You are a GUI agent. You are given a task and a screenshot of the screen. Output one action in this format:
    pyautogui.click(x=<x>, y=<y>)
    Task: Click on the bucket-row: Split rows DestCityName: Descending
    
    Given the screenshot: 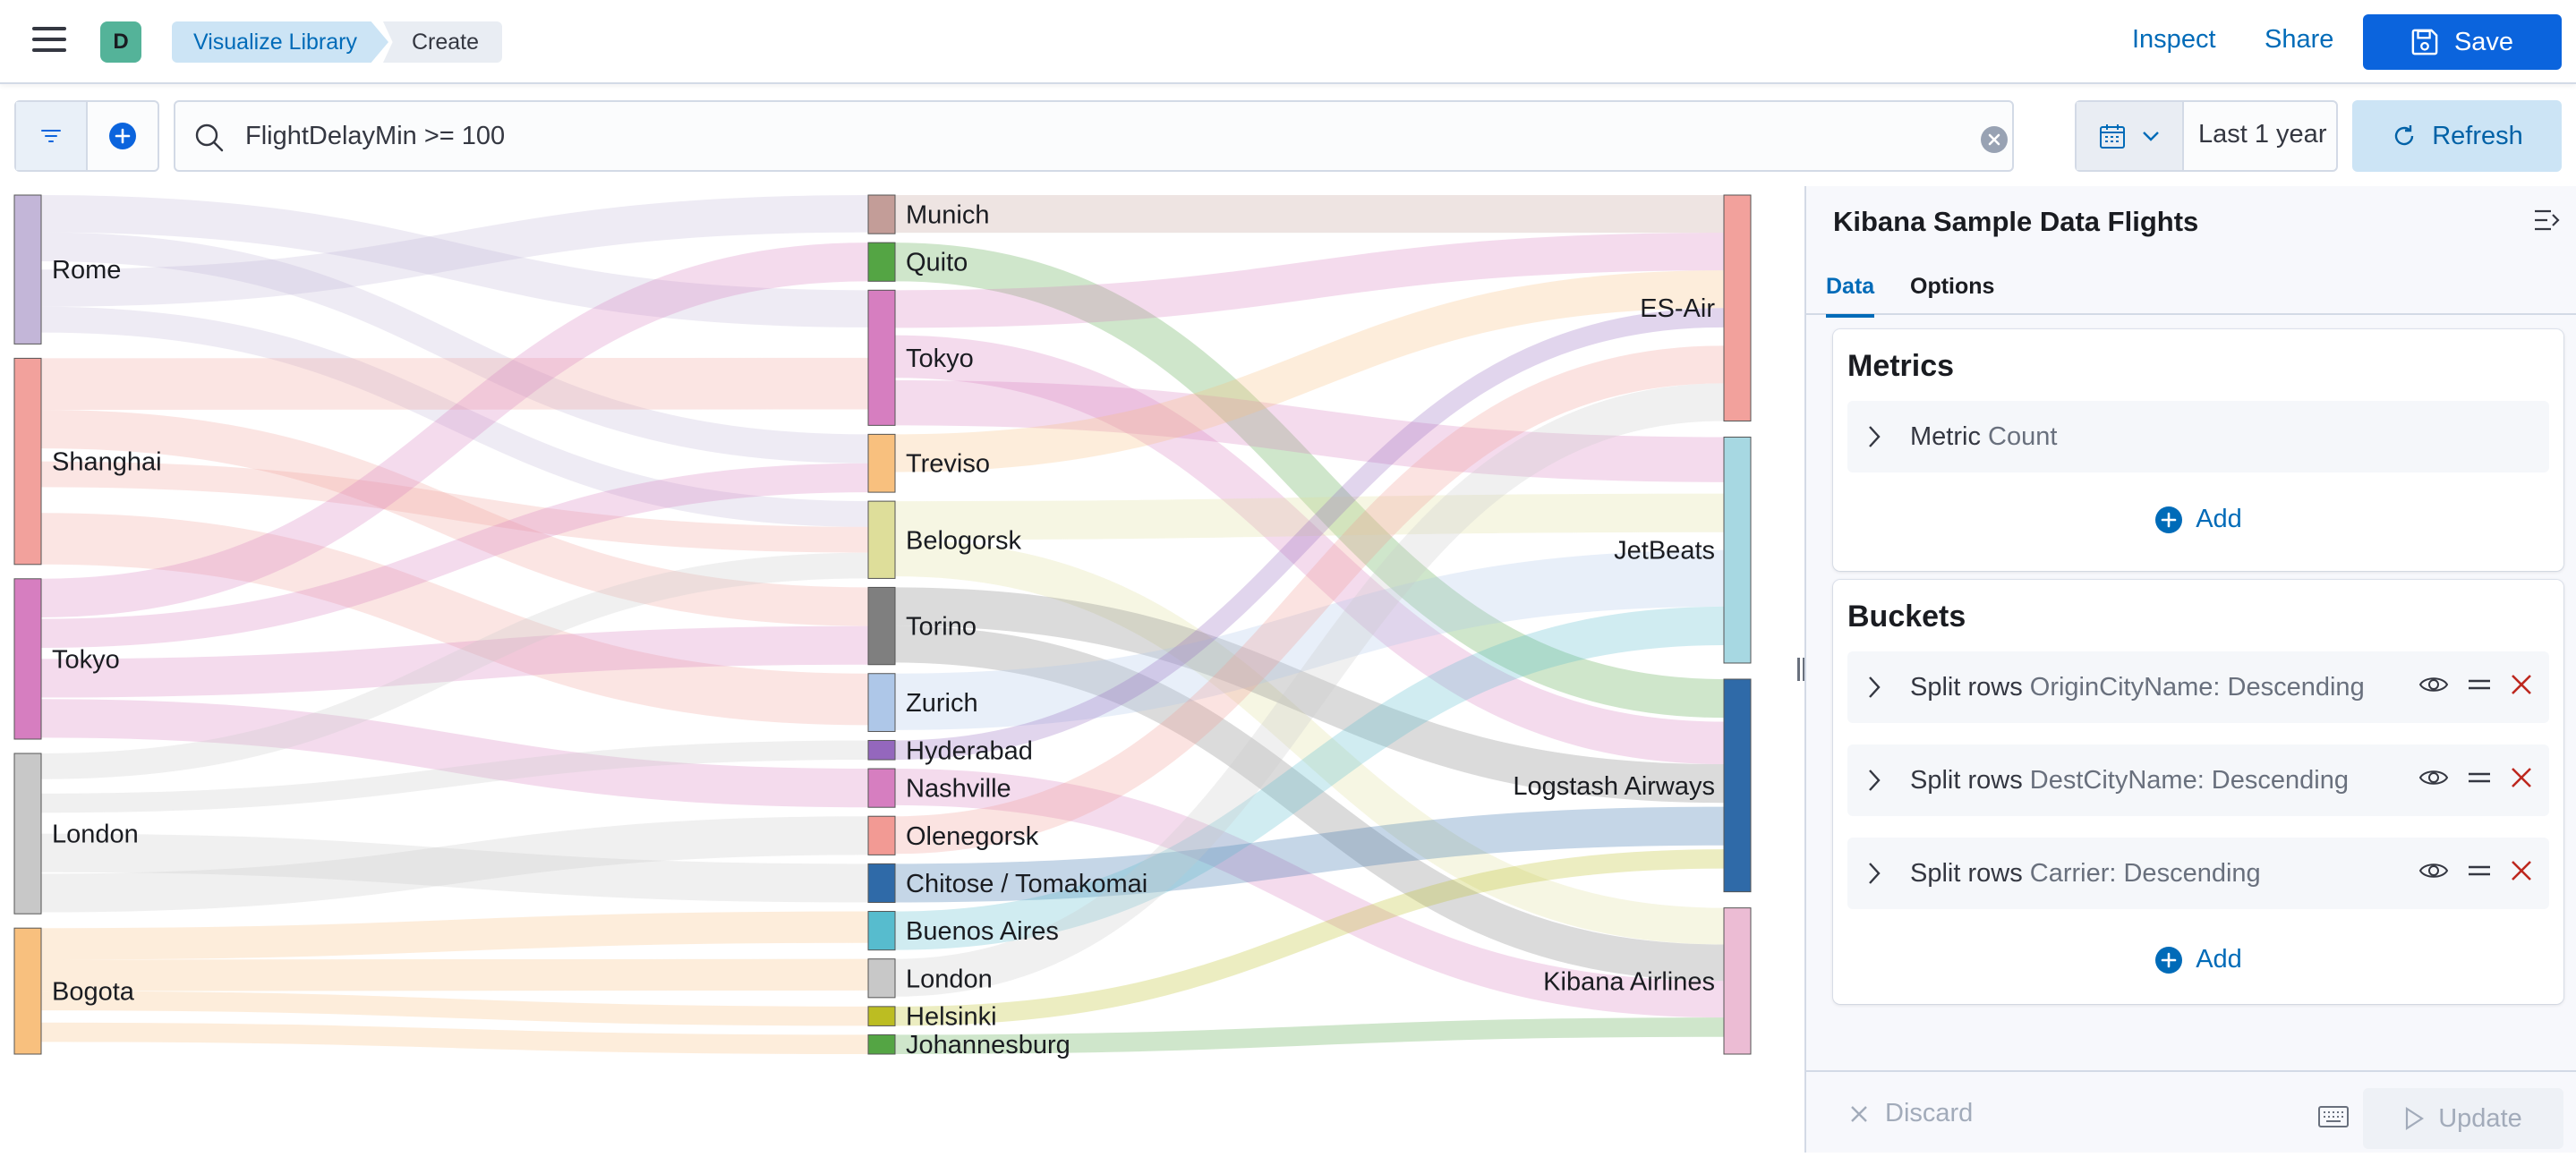 What is the action you would take?
    pyautogui.click(x=2198, y=780)
    